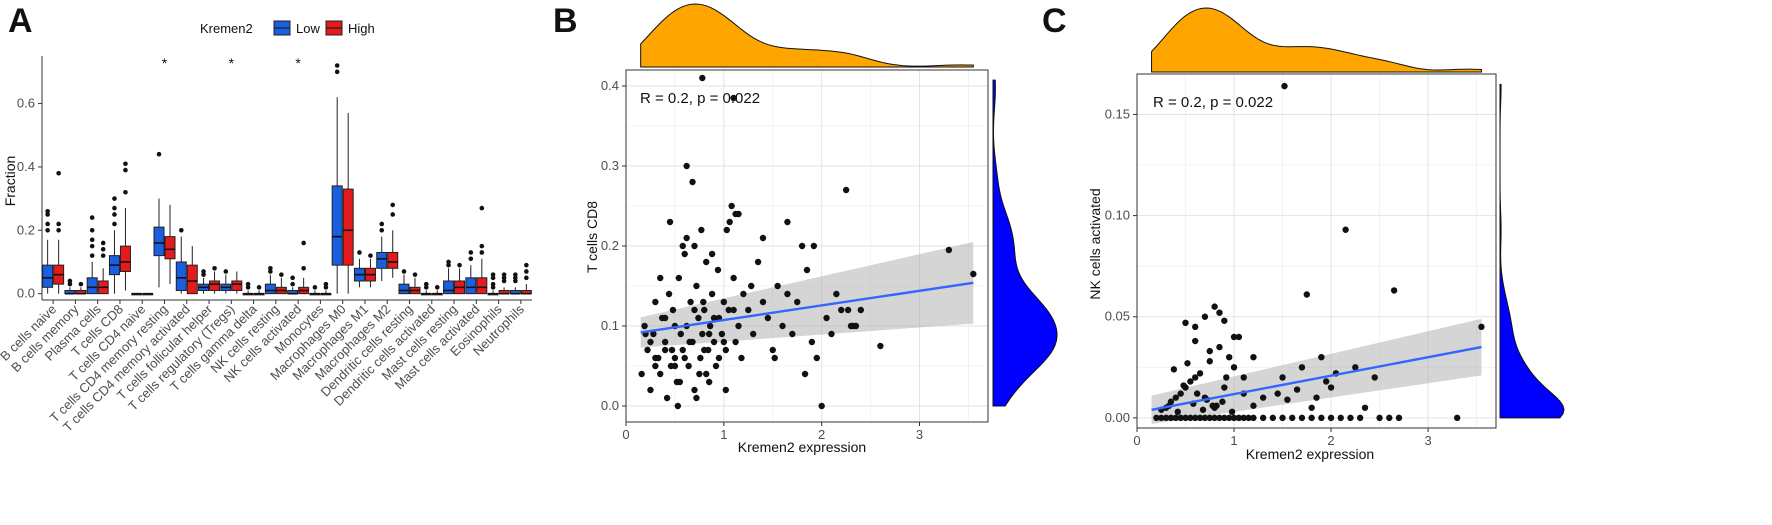 The width and height of the screenshot is (1772, 525). What do you see at coordinates (807, 35) in the screenshot?
I see `top-marginal-density` at bounding box center [807, 35].